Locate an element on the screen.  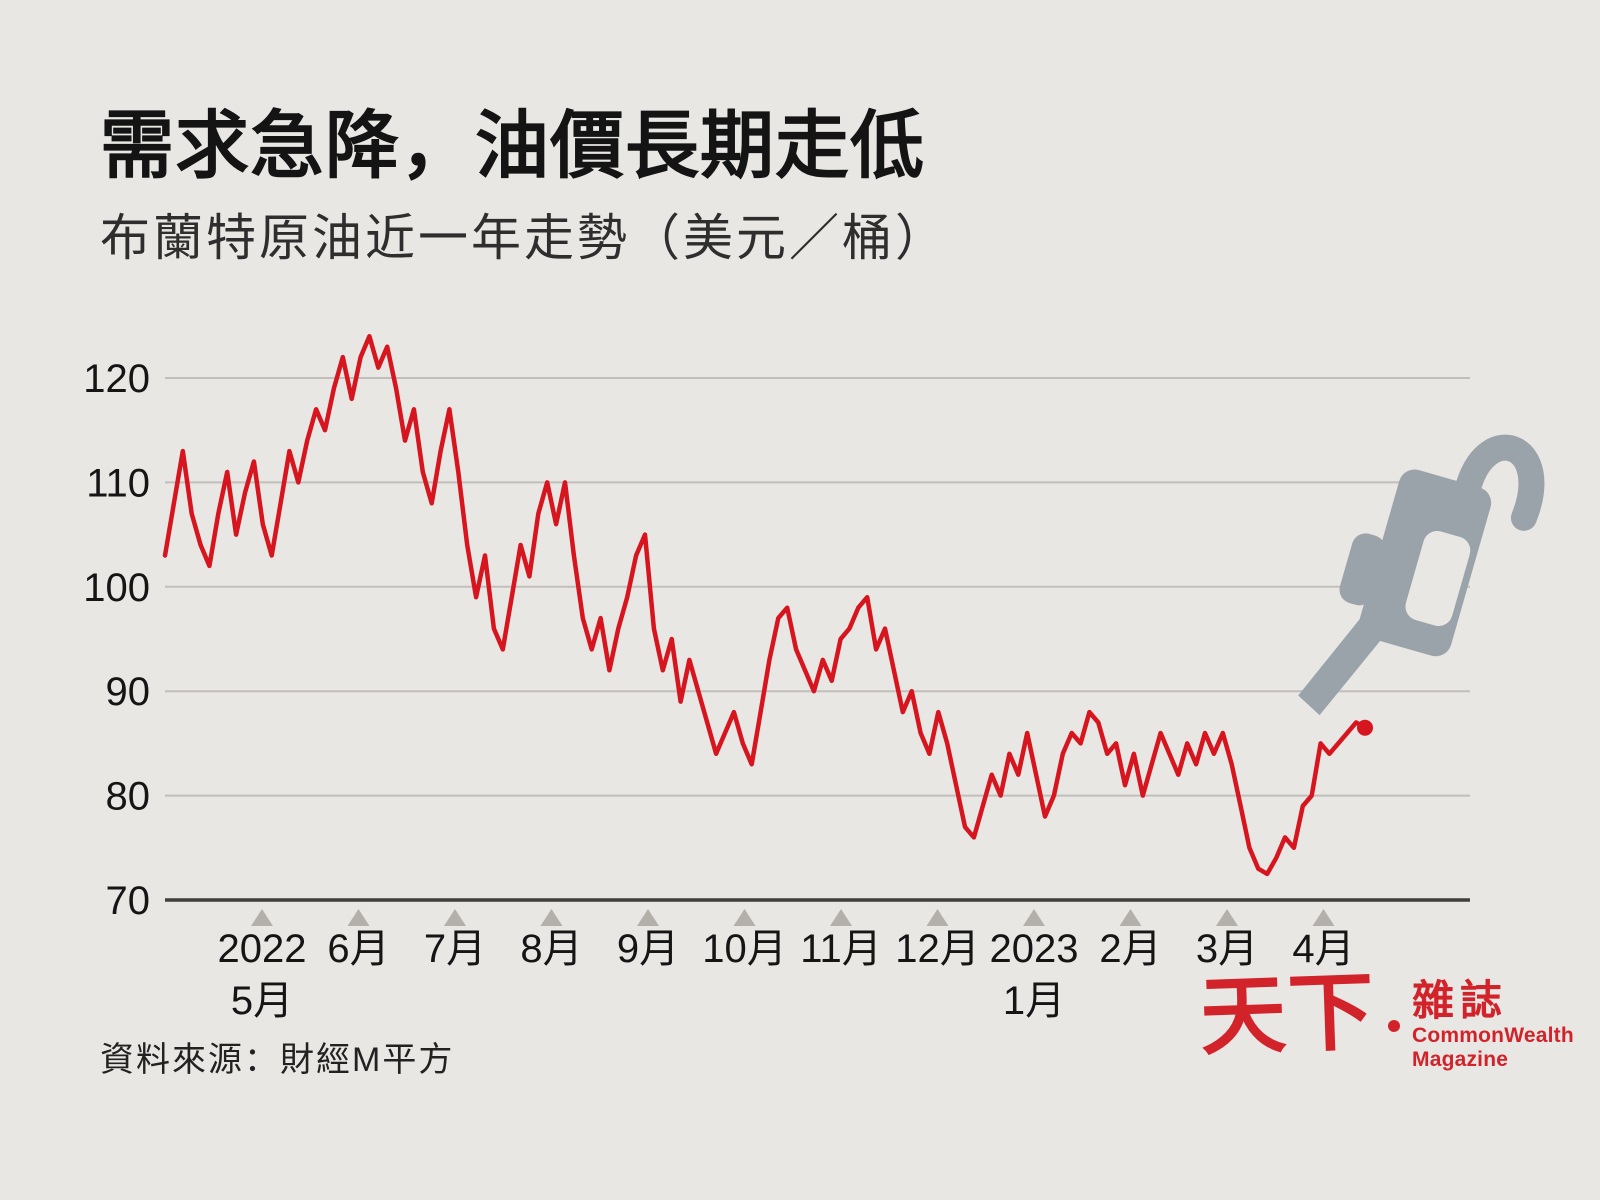
nozzle-window is located at coordinates (1438, 578).